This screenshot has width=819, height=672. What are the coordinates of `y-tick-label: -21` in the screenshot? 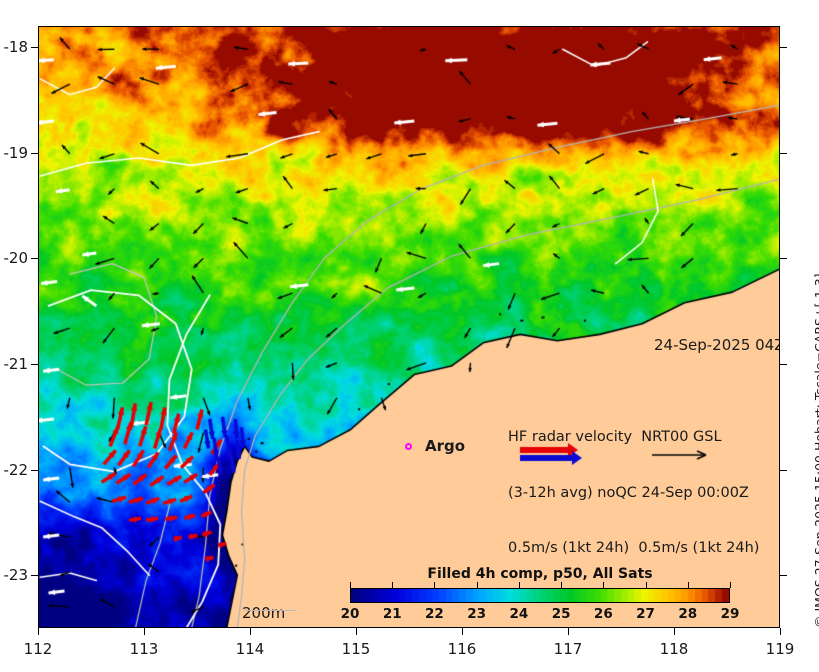 It's located at (16, 363).